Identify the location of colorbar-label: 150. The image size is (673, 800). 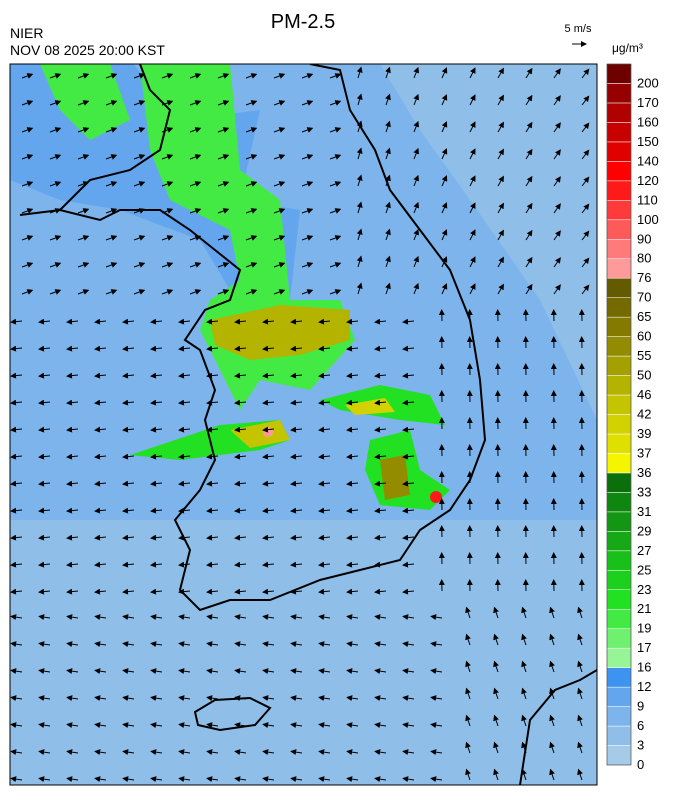
(648, 141).